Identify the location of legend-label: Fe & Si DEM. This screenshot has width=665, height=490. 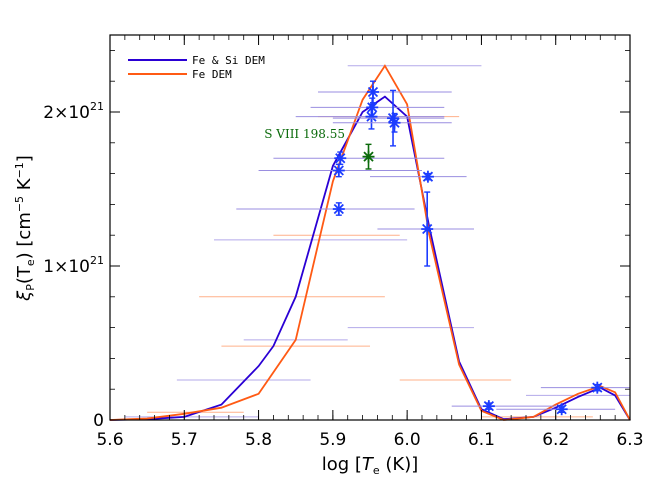
(228, 60).